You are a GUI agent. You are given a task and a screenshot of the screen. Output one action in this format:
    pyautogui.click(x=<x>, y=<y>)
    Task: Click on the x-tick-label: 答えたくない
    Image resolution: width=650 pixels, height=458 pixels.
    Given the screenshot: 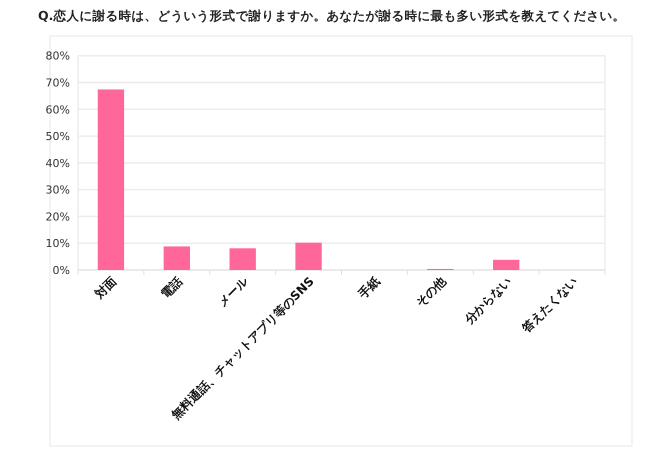 What is the action you would take?
    pyautogui.click(x=549, y=305)
    